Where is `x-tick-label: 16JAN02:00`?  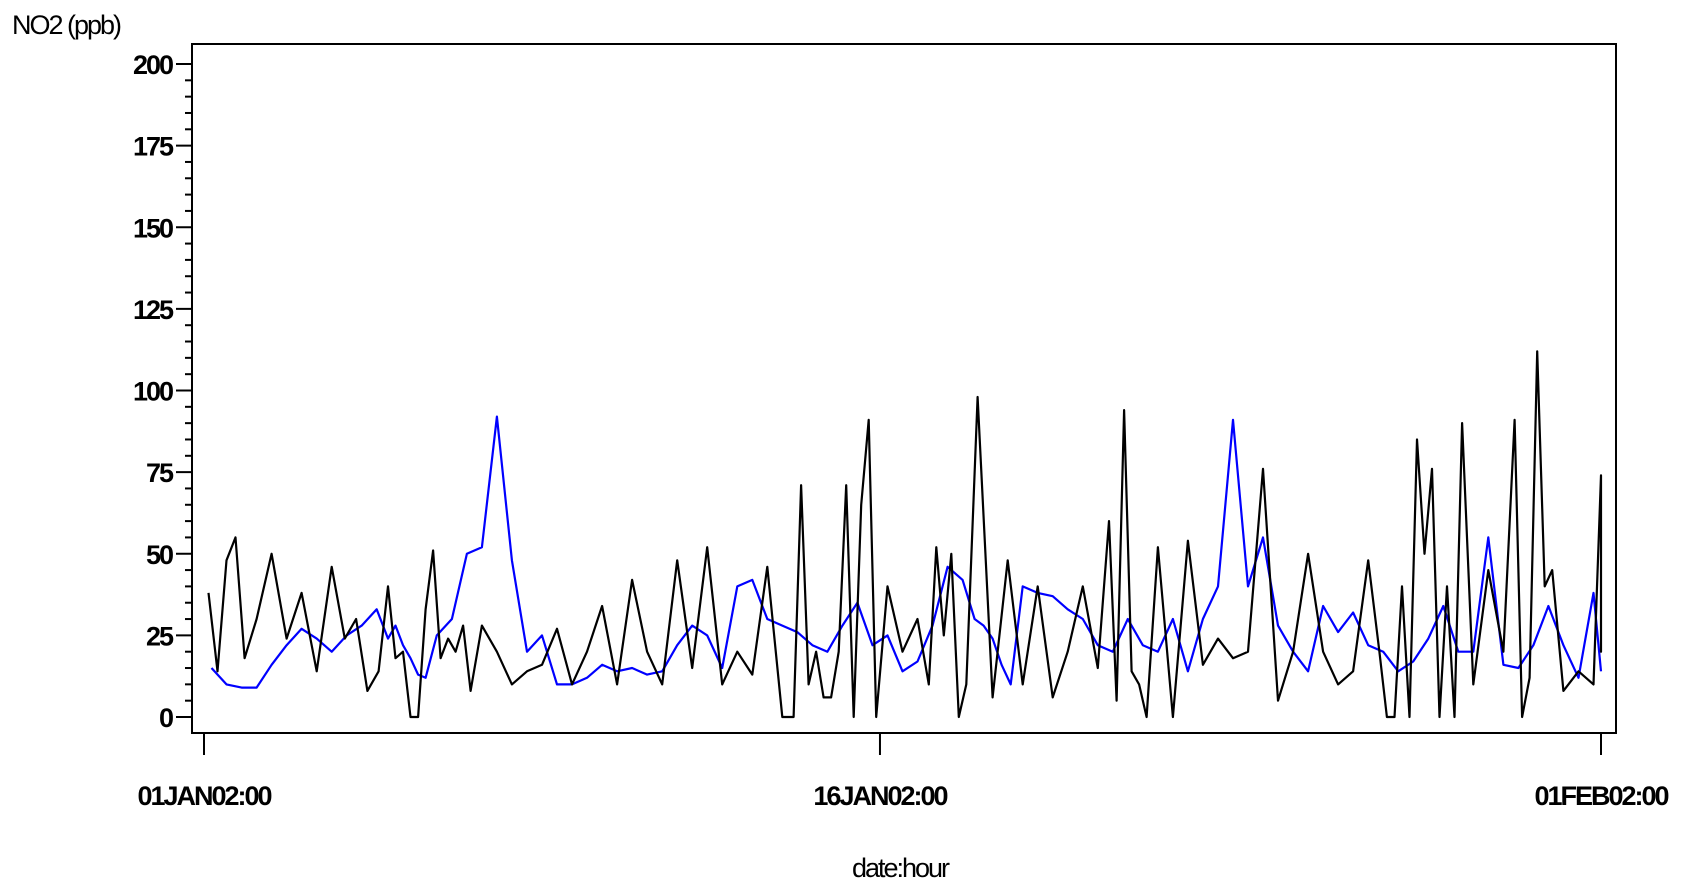
x-tick-label: 16JAN02:00 is located at coordinates (880, 796).